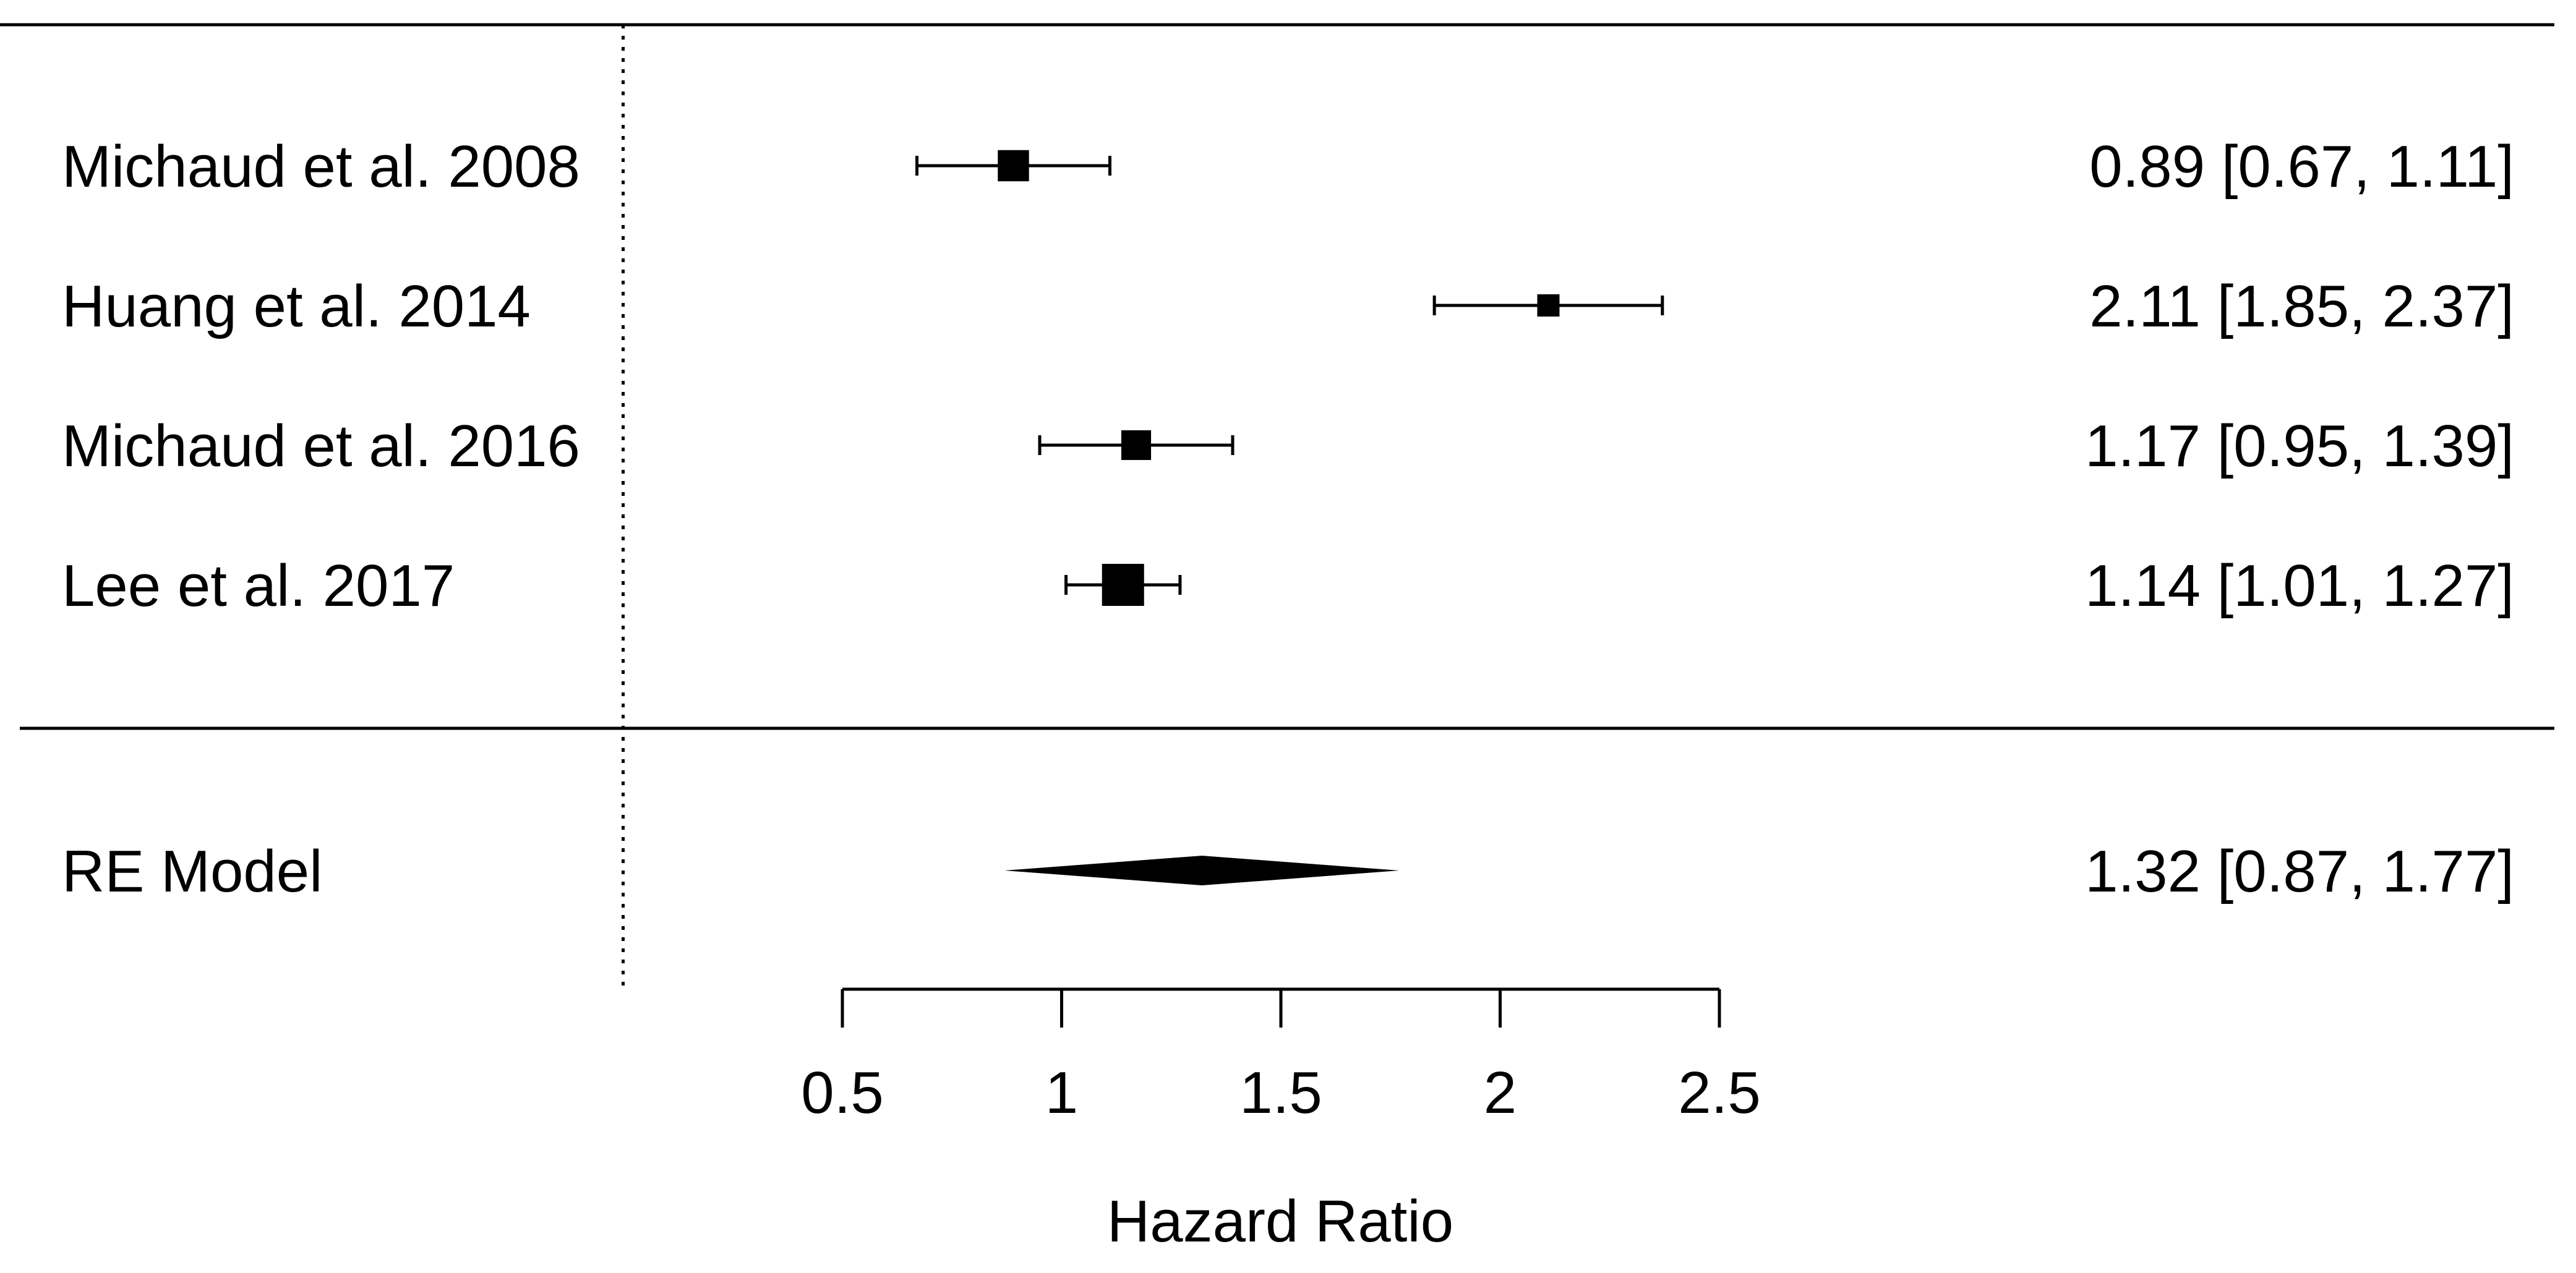 The image size is (2576, 1273). I want to click on summary-diamond, so click(1202, 870).